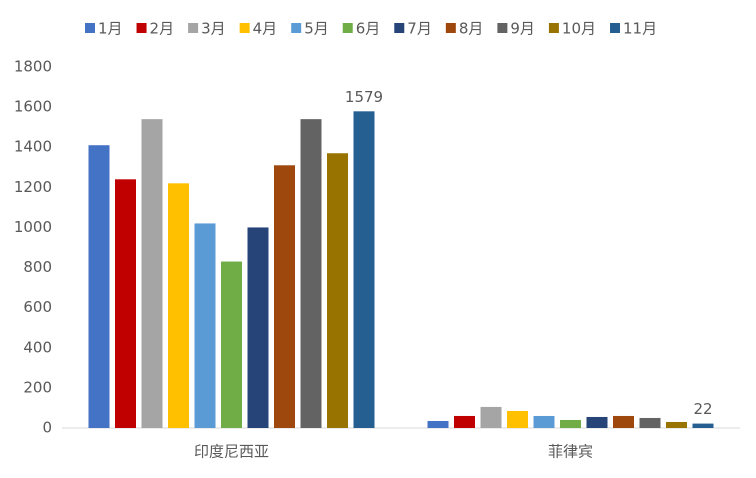 This screenshot has height=478, width=756. I want to click on legend-label: 3月, so click(213, 29).